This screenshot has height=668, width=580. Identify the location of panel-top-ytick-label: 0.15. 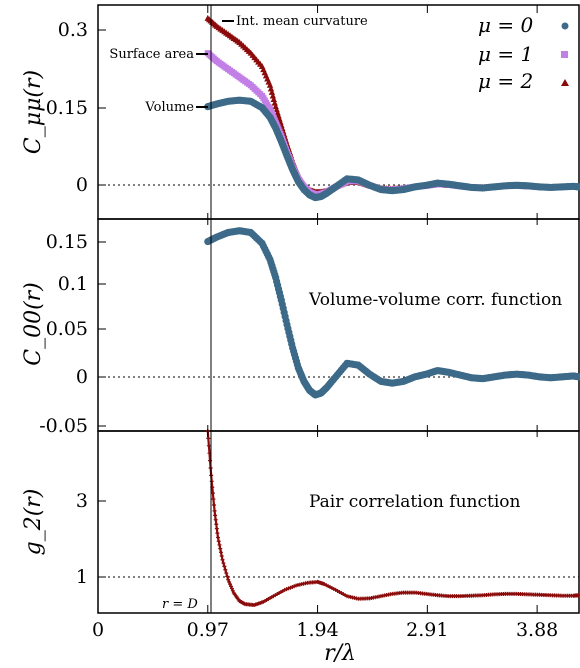
(67, 108).